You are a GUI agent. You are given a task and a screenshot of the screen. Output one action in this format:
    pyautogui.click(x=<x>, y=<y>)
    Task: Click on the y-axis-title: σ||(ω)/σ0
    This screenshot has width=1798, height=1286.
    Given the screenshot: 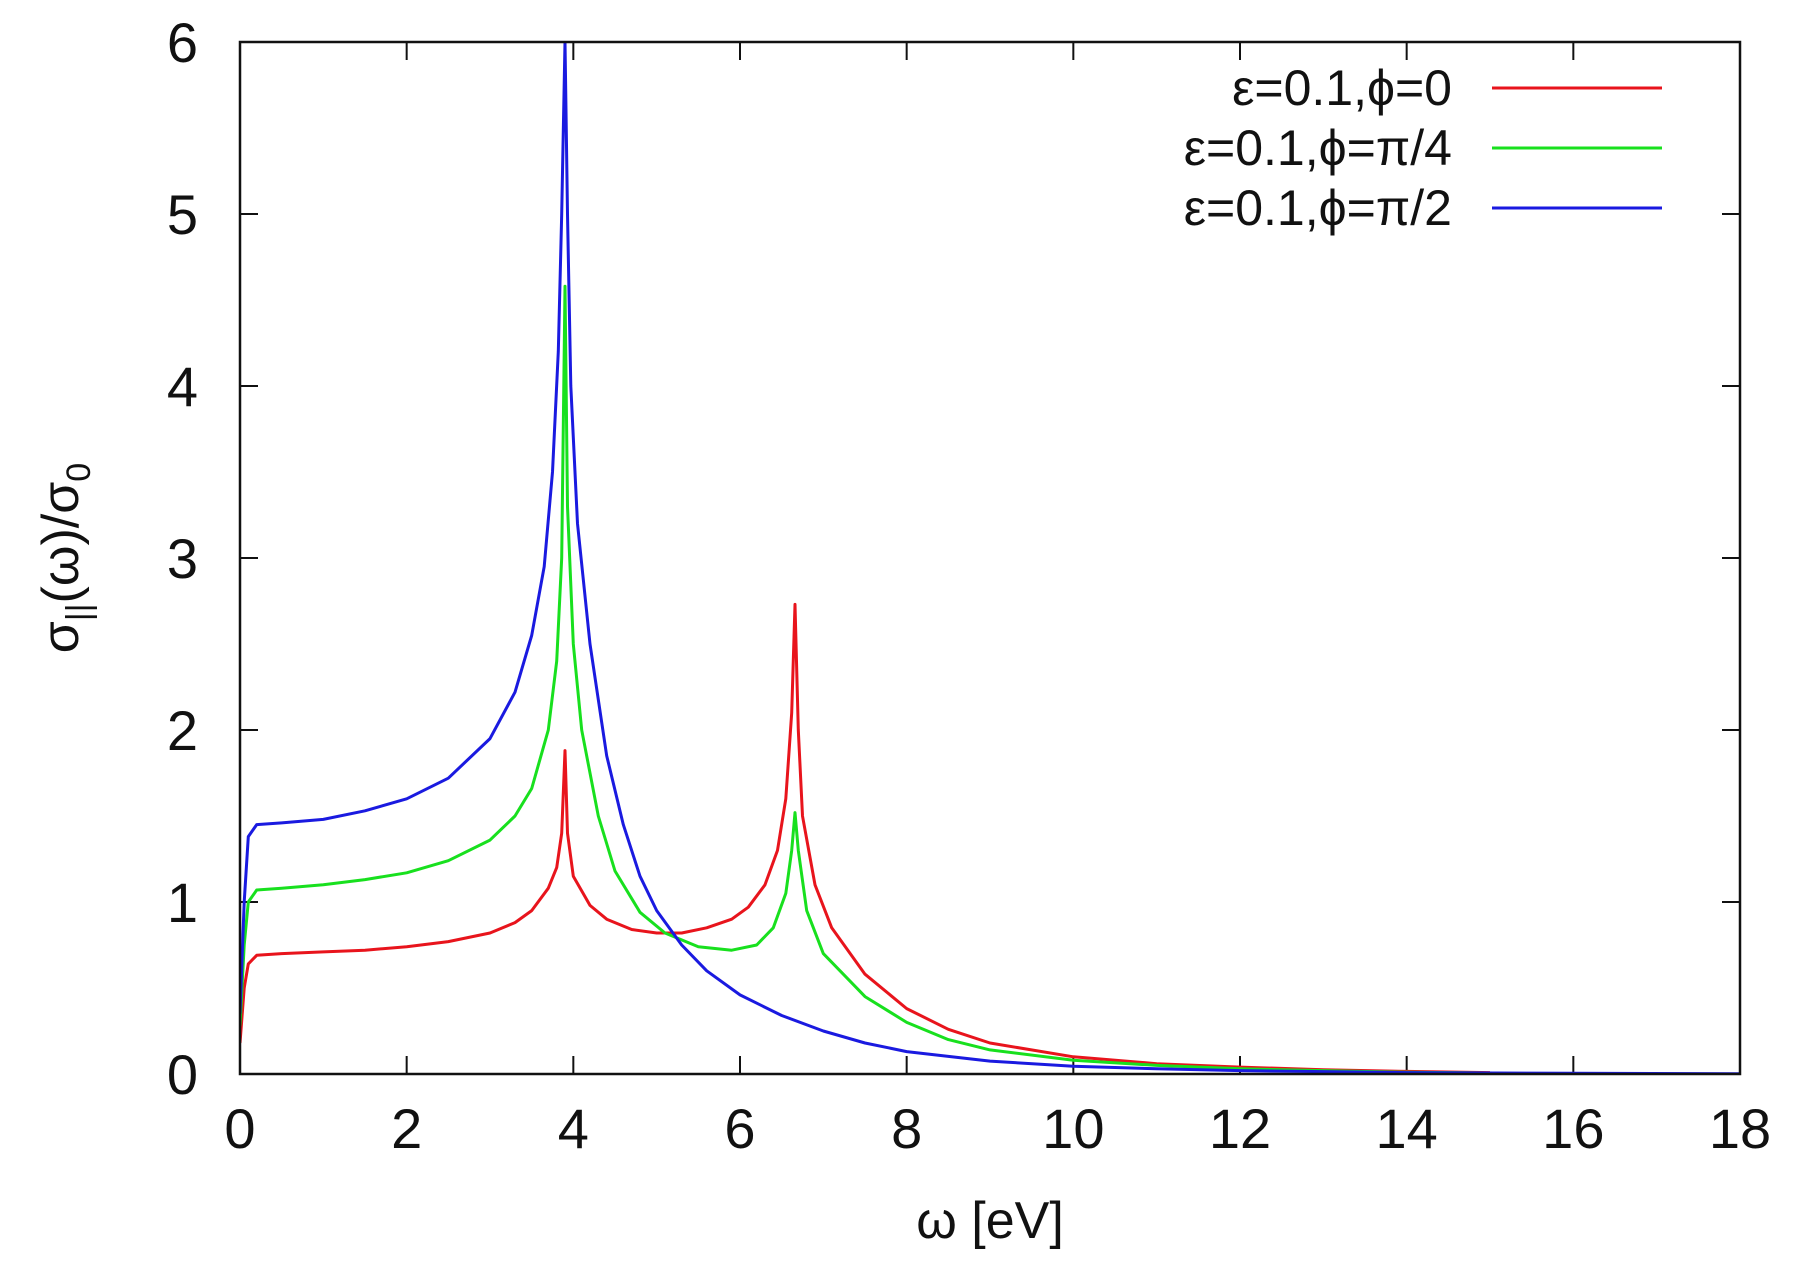 What is the action you would take?
    pyautogui.click(x=65, y=558)
    